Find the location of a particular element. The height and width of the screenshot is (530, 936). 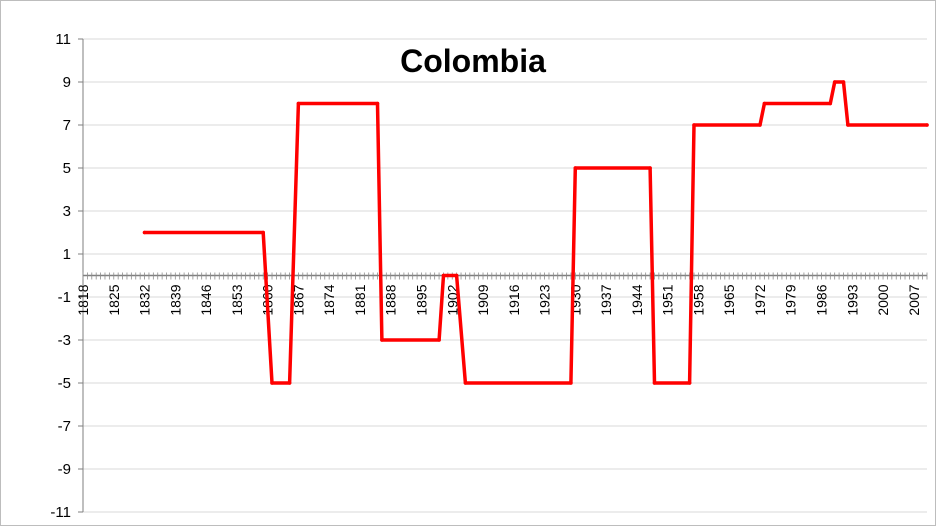

y-tick-label: 9 is located at coordinates (67, 82).